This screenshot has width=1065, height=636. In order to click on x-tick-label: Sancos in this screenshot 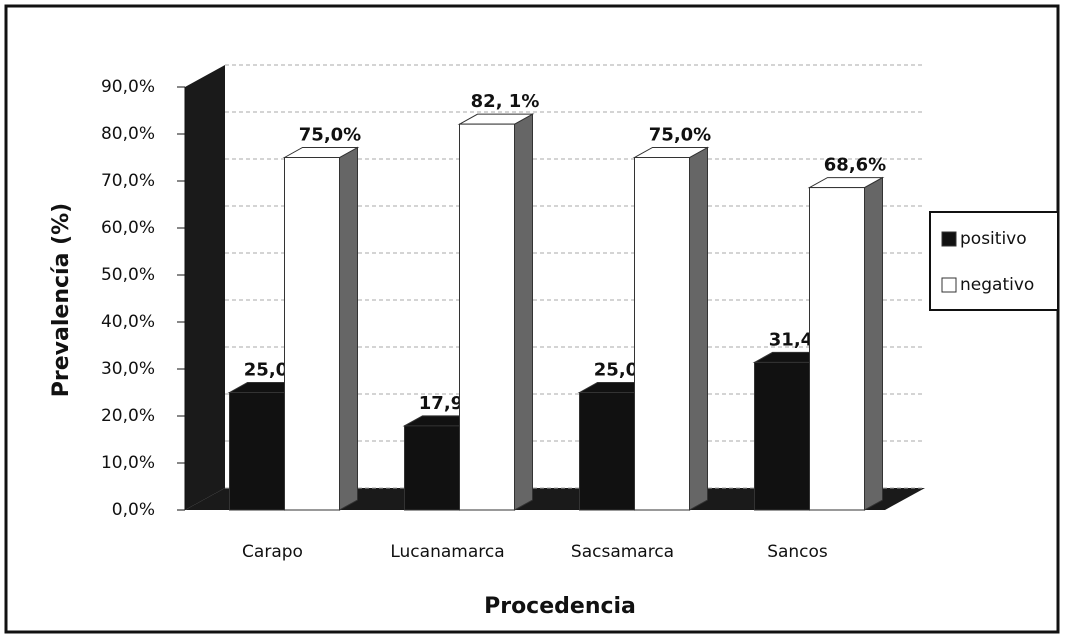, I will do `click(797, 552)`.